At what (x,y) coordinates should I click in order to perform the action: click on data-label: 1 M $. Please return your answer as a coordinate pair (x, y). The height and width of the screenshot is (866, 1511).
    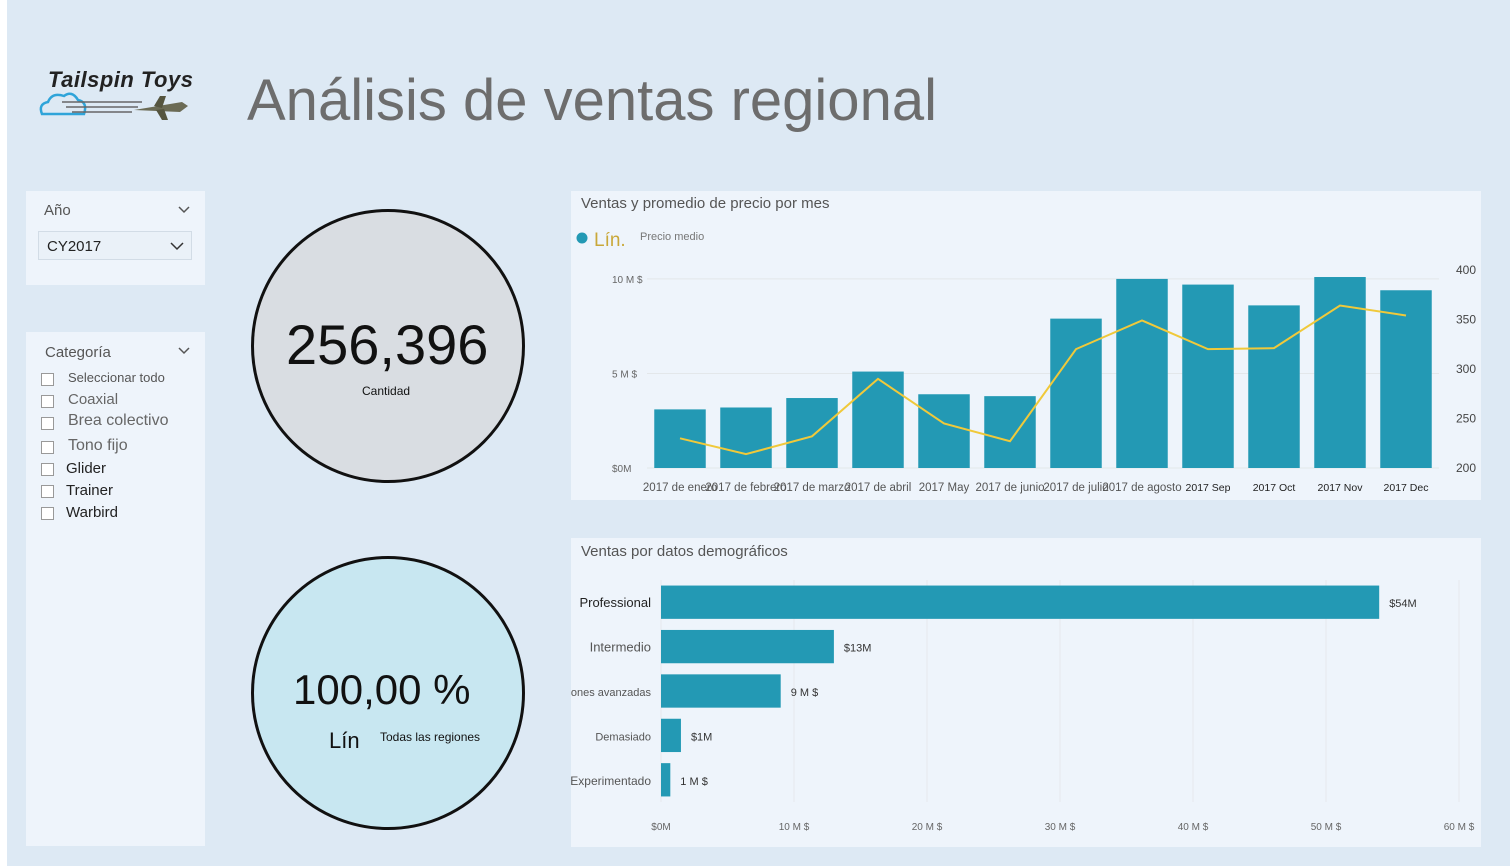
    Looking at the image, I should click on (694, 782).